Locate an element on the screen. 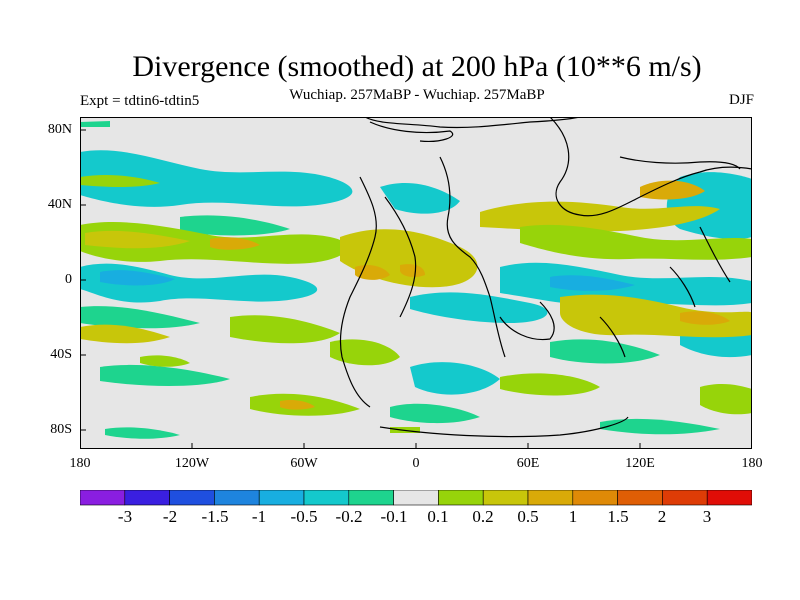  colorbar-label: -3 is located at coordinates (125, 516).